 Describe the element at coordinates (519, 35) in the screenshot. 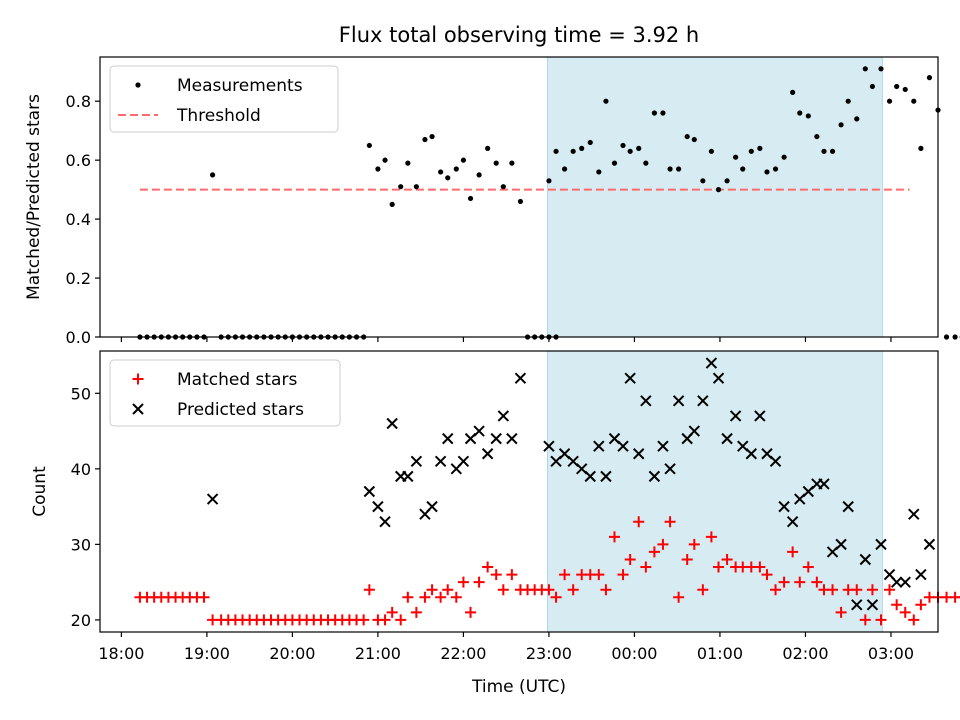

I see `chart-title: Flux total observing time = 3.92 h` at that location.